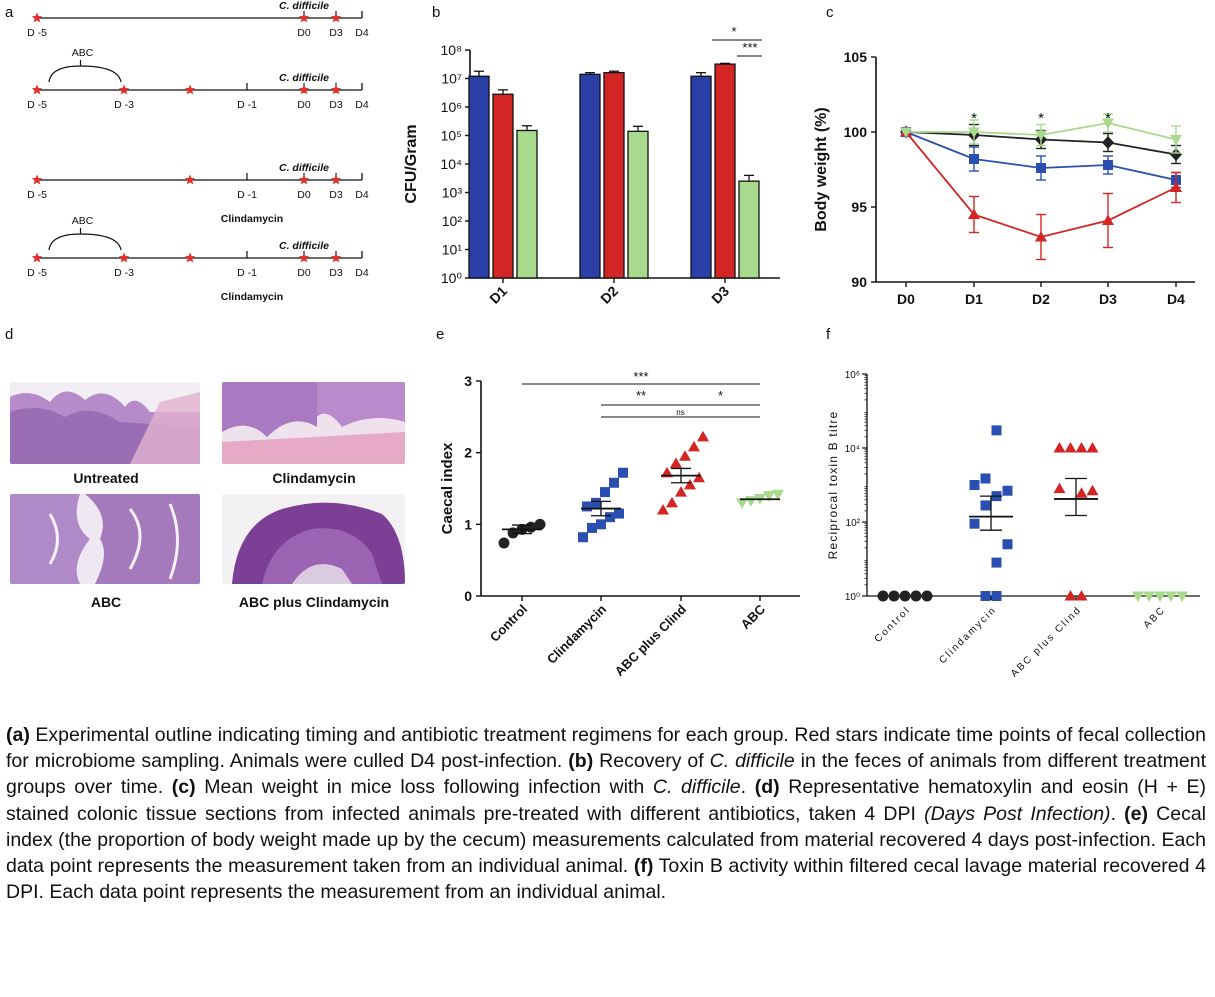  What do you see at coordinates (1041, 299) in the screenshot?
I see `x-tick-label: D2` at bounding box center [1041, 299].